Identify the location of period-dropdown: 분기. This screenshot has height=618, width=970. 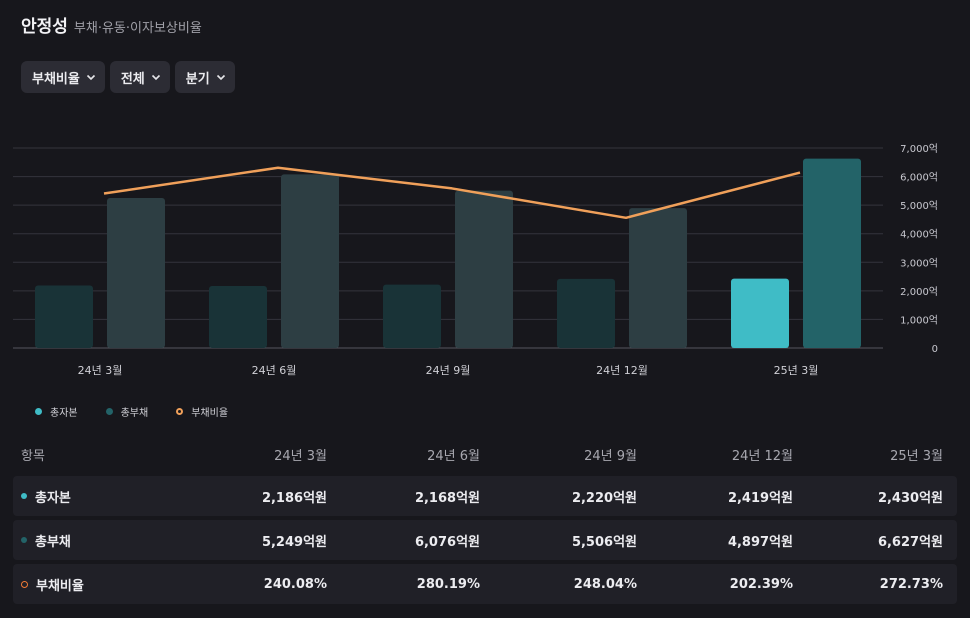
(204, 77).